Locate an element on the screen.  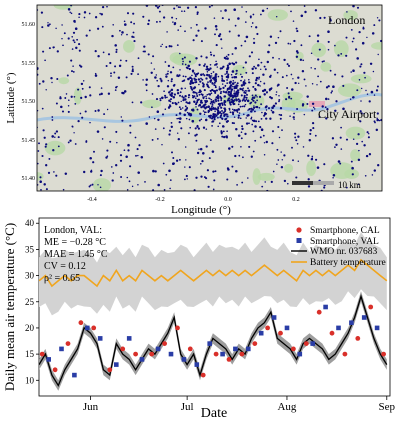
annotation-line: London, VAL: is located at coordinates (73, 230).